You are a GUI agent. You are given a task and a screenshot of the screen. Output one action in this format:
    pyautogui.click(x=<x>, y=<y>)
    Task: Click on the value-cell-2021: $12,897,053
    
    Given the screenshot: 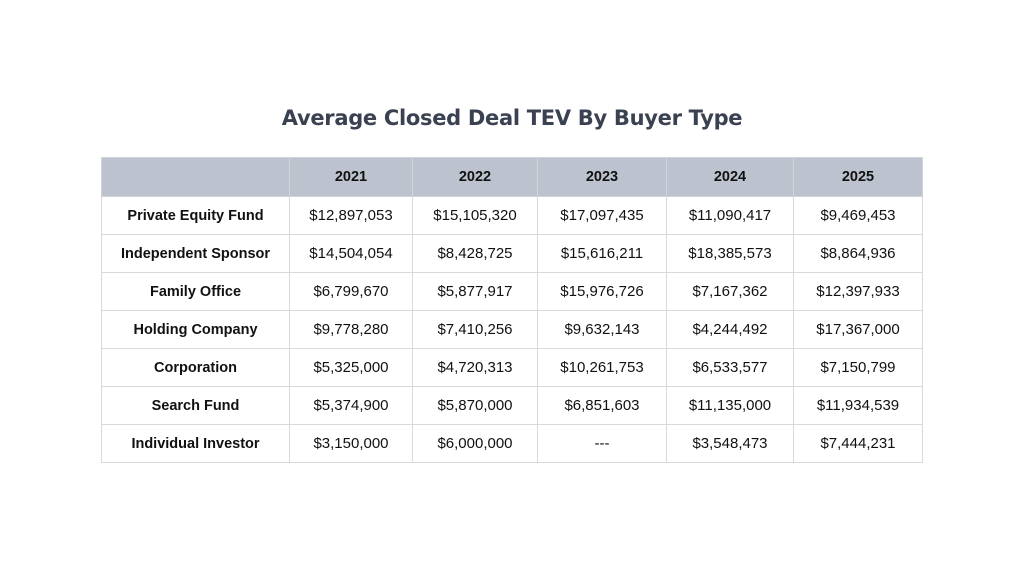 What is the action you would take?
    pyautogui.click(x=351, y=215)
    